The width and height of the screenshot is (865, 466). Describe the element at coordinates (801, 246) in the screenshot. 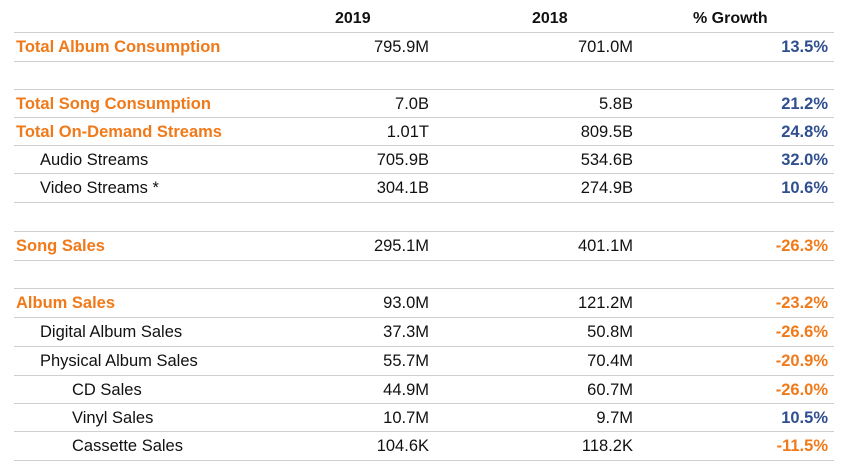

I see `growth-value: -26.3%` at that location.